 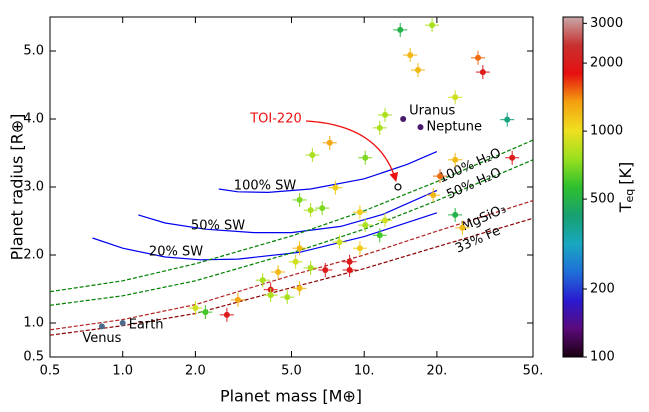 I want to click on colorbar-tick-label: 500, so click(x=602, y=199).